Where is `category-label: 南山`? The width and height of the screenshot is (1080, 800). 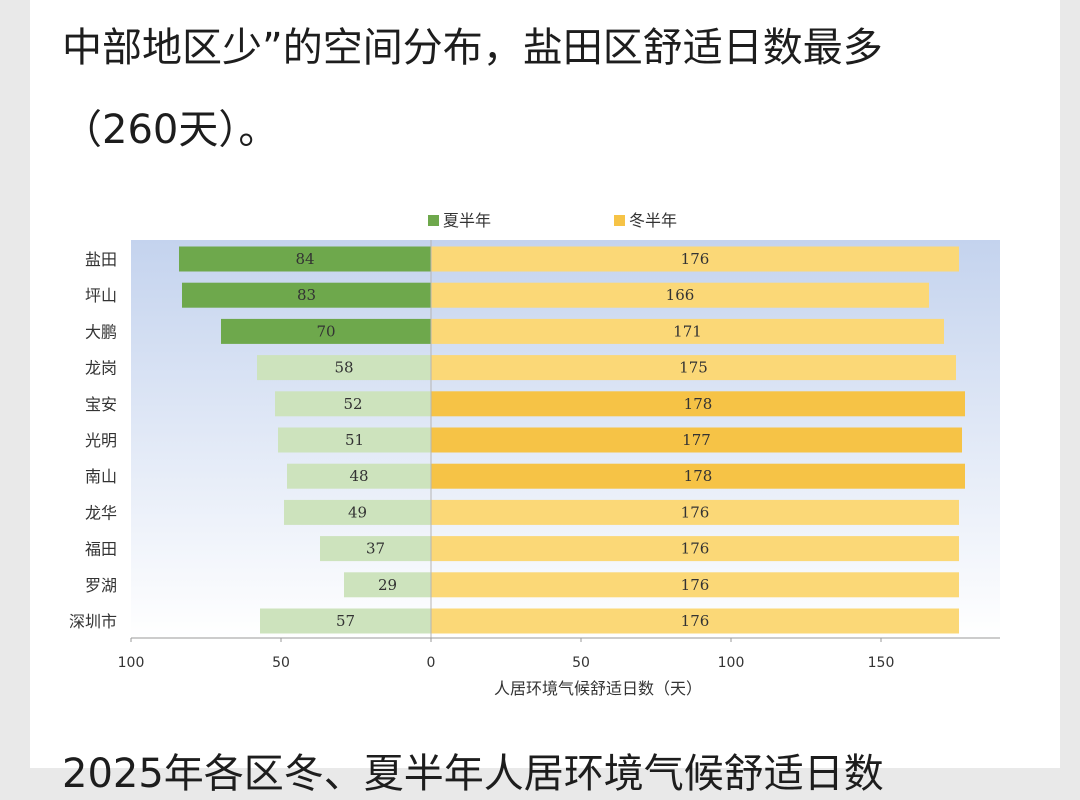 category-label: 南山 is located at coordinates (101, 476).